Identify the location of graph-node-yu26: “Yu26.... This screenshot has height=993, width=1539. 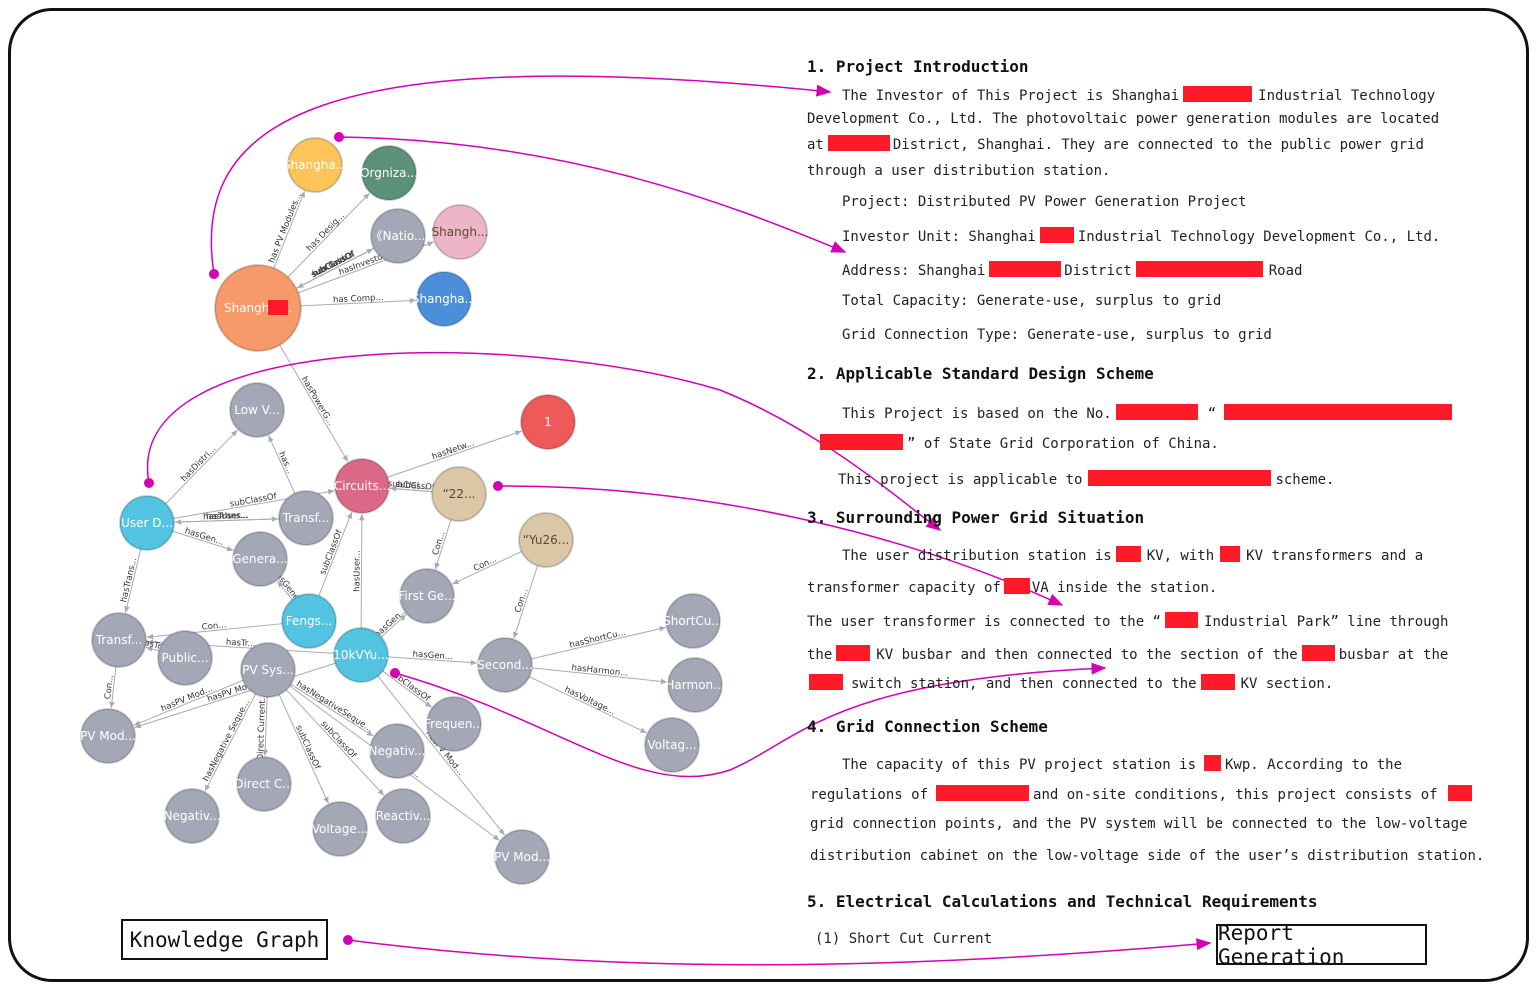
(546, 540).